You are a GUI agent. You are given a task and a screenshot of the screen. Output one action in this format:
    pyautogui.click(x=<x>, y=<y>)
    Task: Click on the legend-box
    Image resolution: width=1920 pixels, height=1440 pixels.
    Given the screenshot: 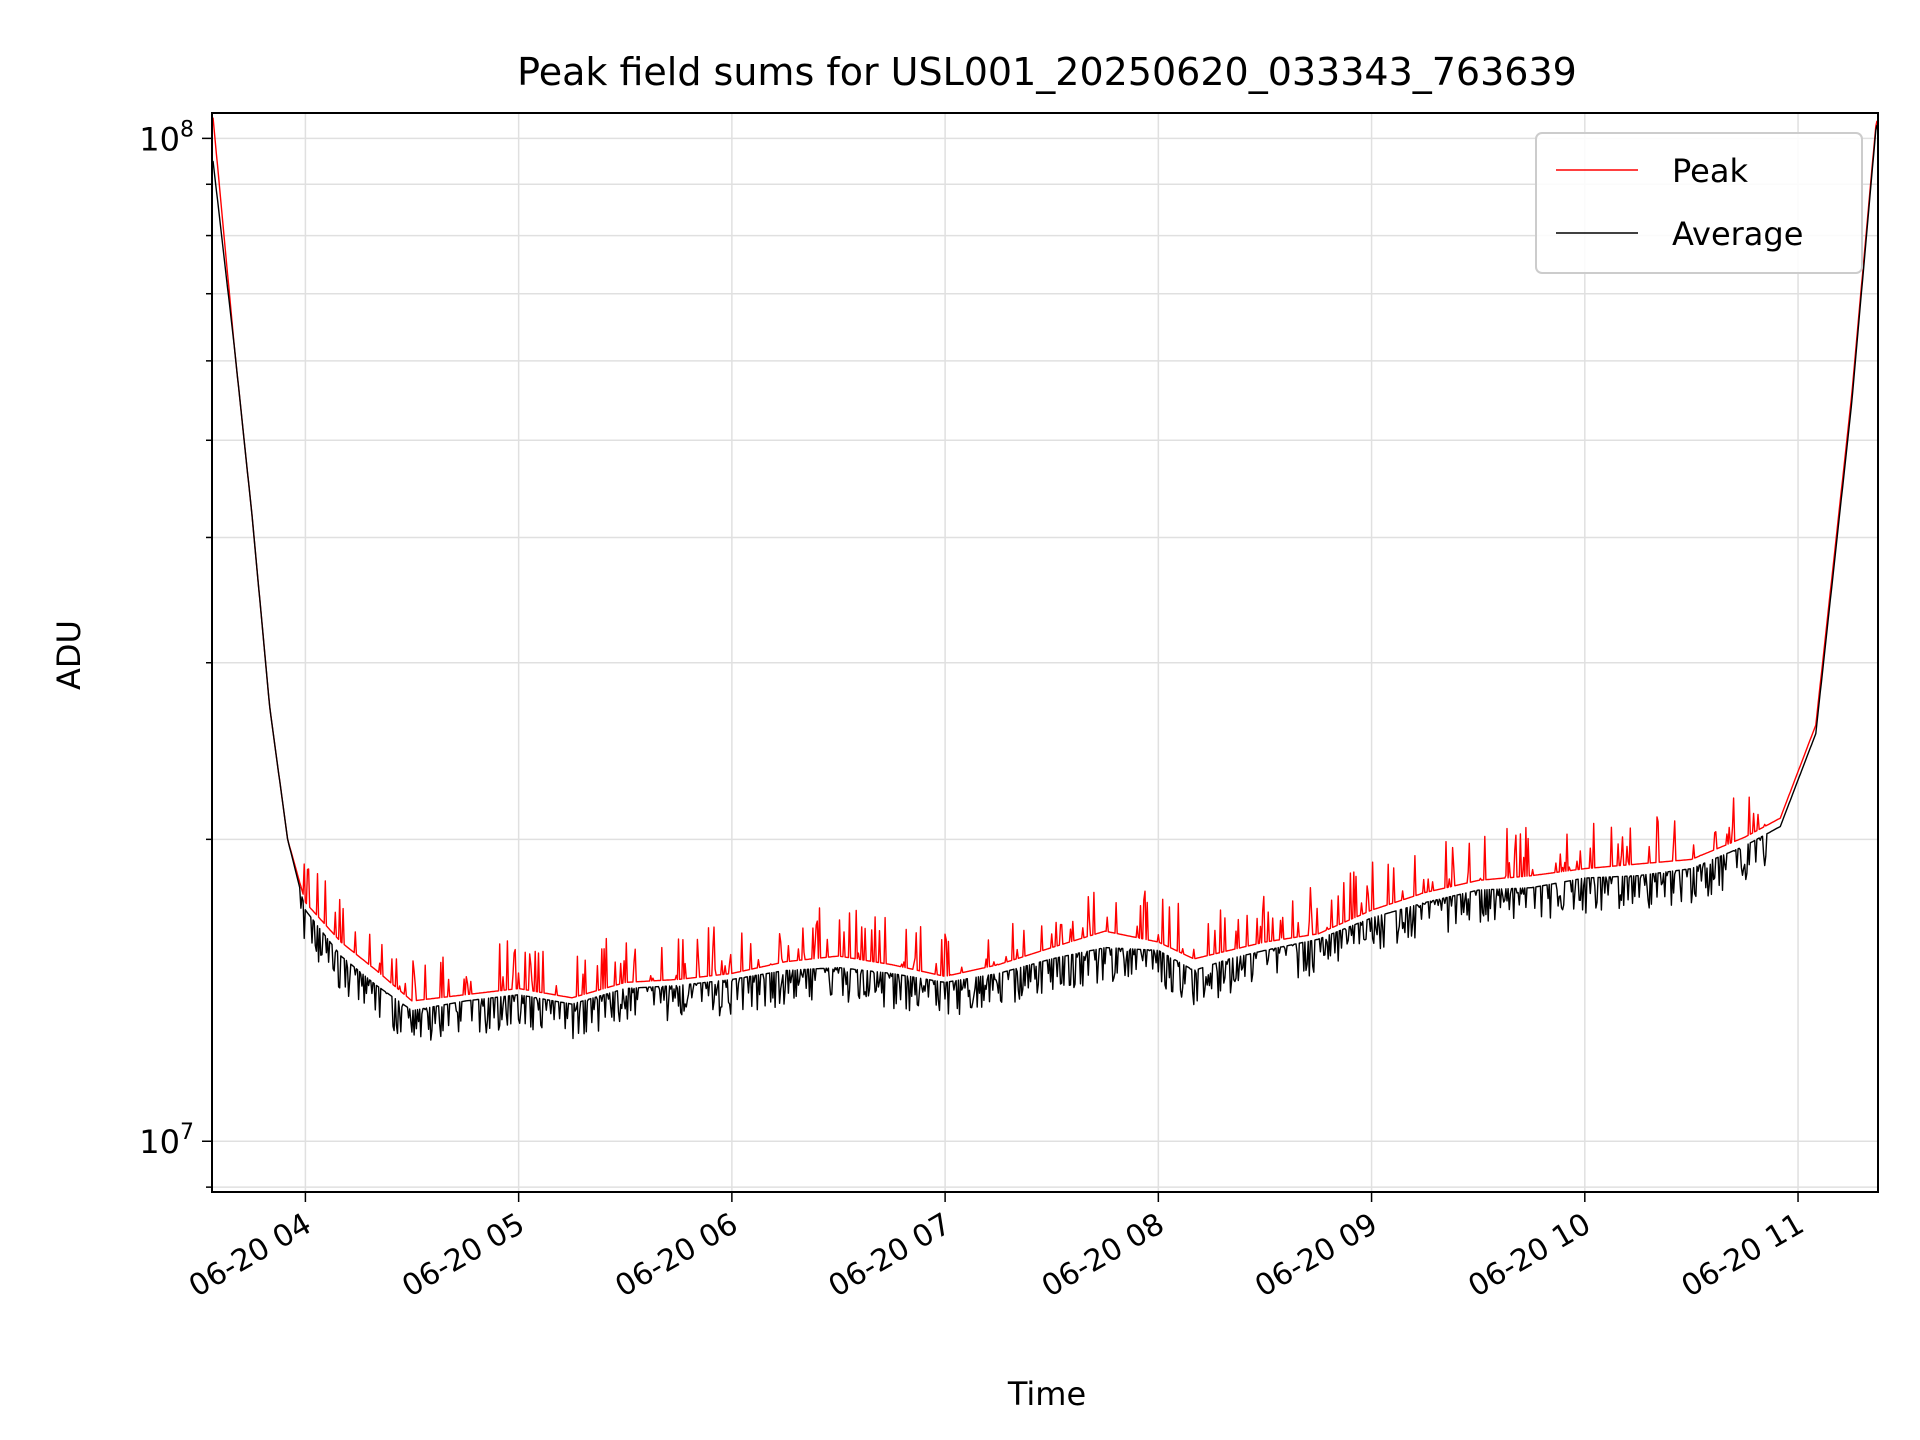 What is the action you would take?
    pyautogui.click(x=1699, y=203)
    